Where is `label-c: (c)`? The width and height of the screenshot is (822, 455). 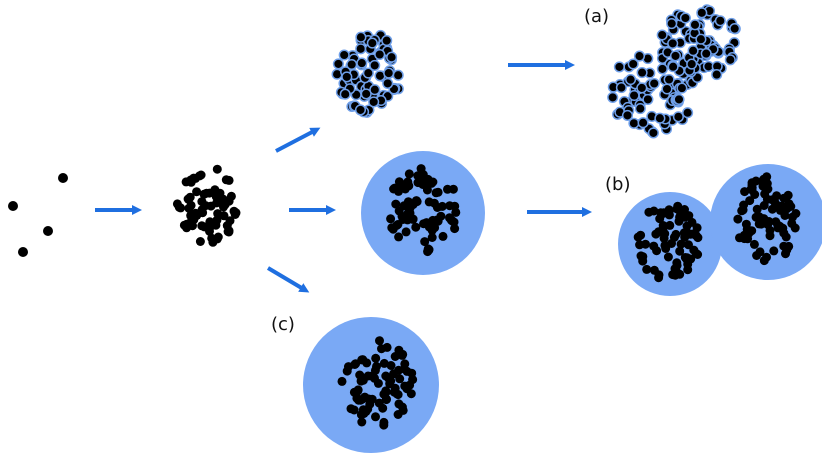 label-c: (c) is located at coordinates (283, 324).